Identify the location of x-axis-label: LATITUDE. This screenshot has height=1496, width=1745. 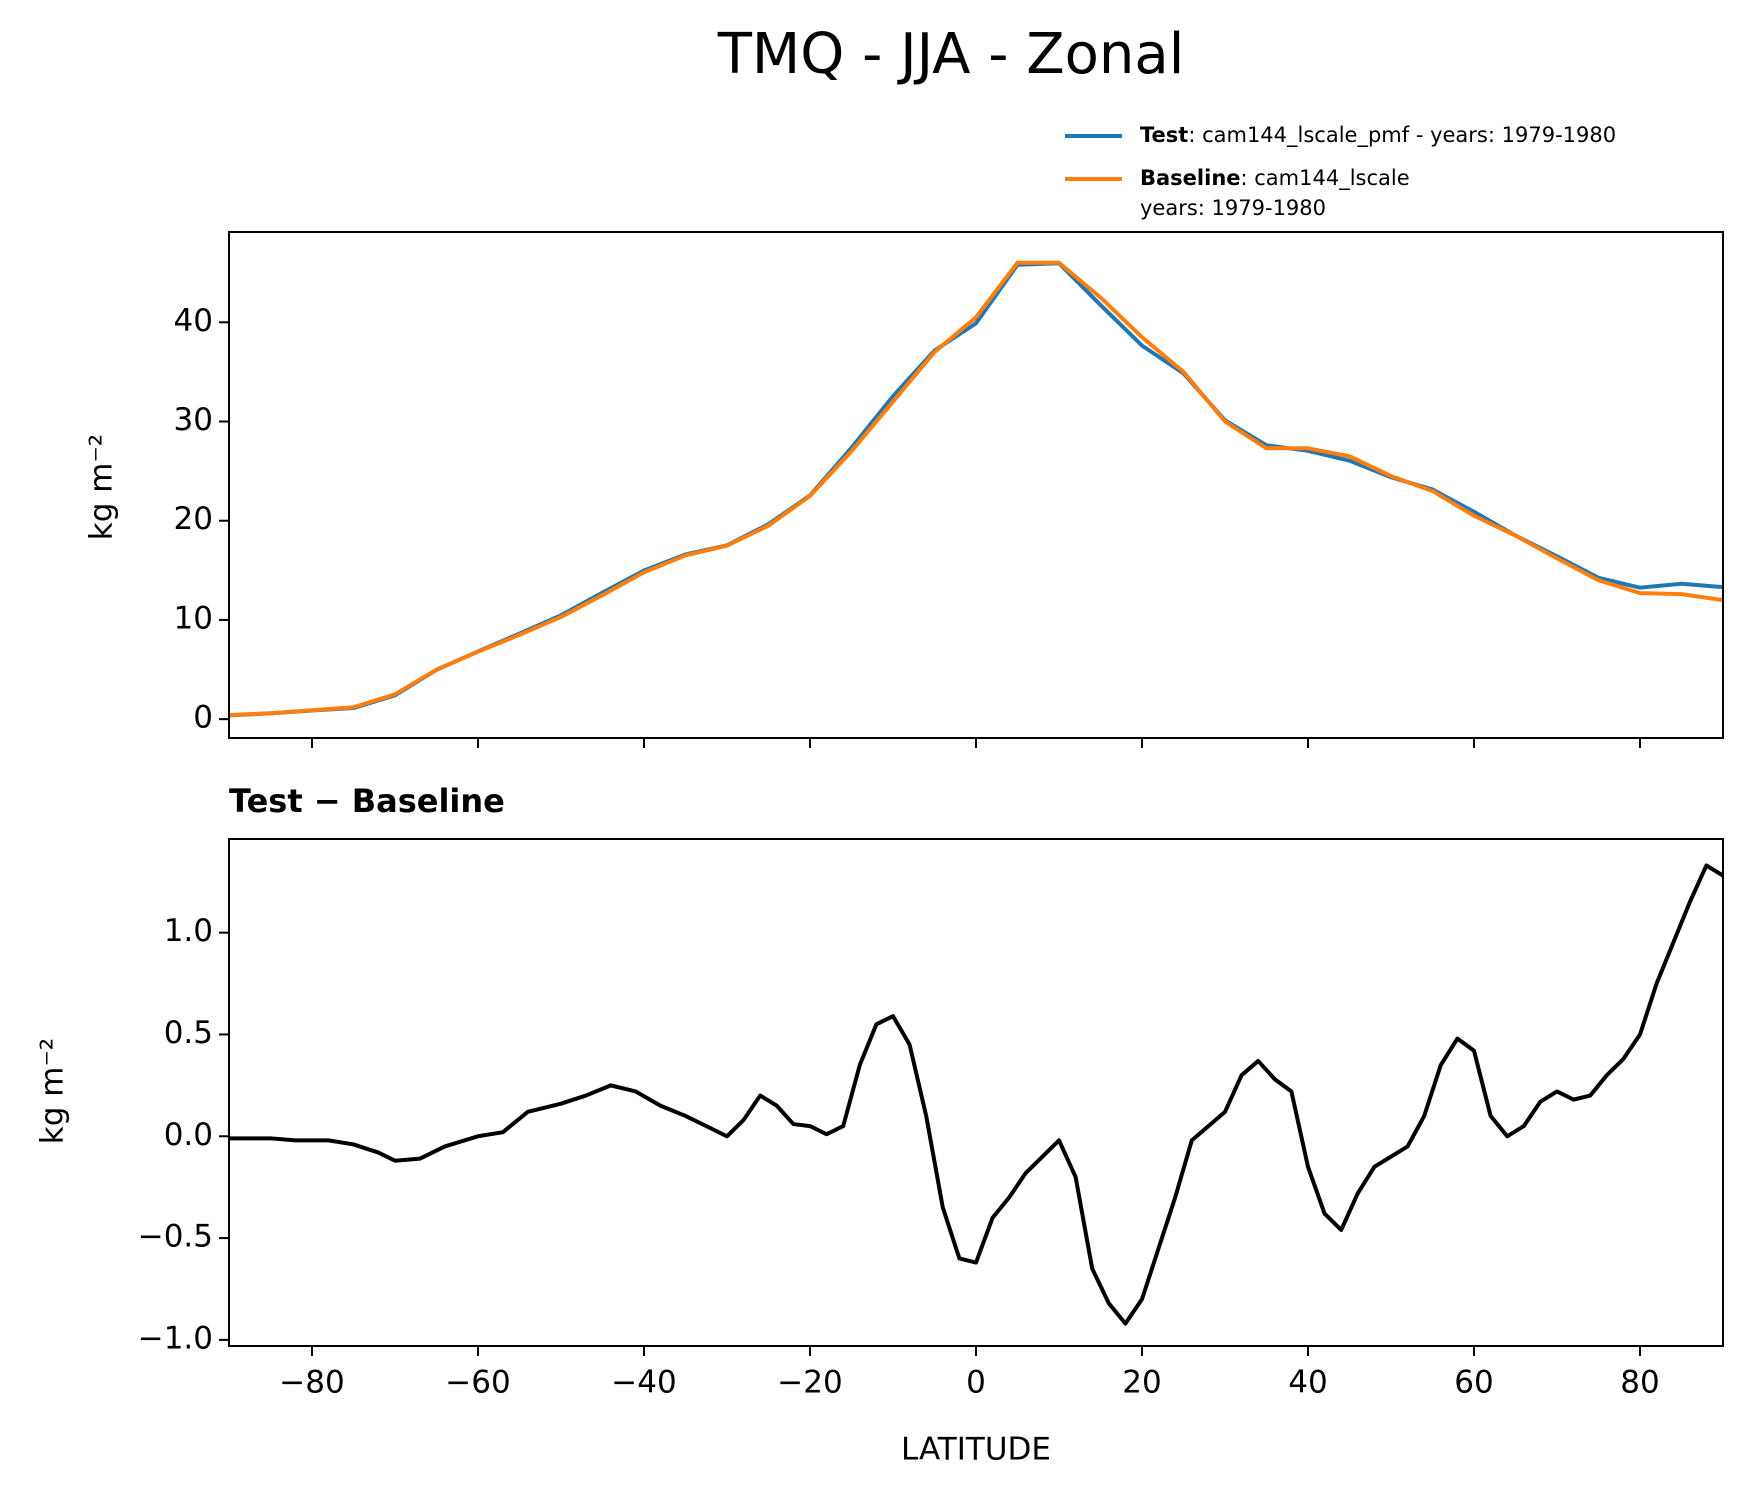
(976, 1450).